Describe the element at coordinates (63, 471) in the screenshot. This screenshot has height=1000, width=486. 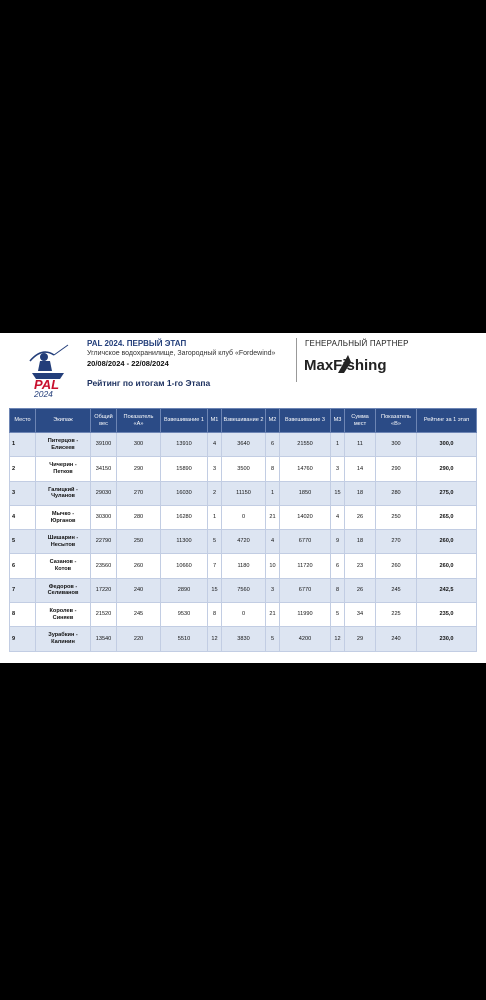
I see `crew-line: Петков` at that location.